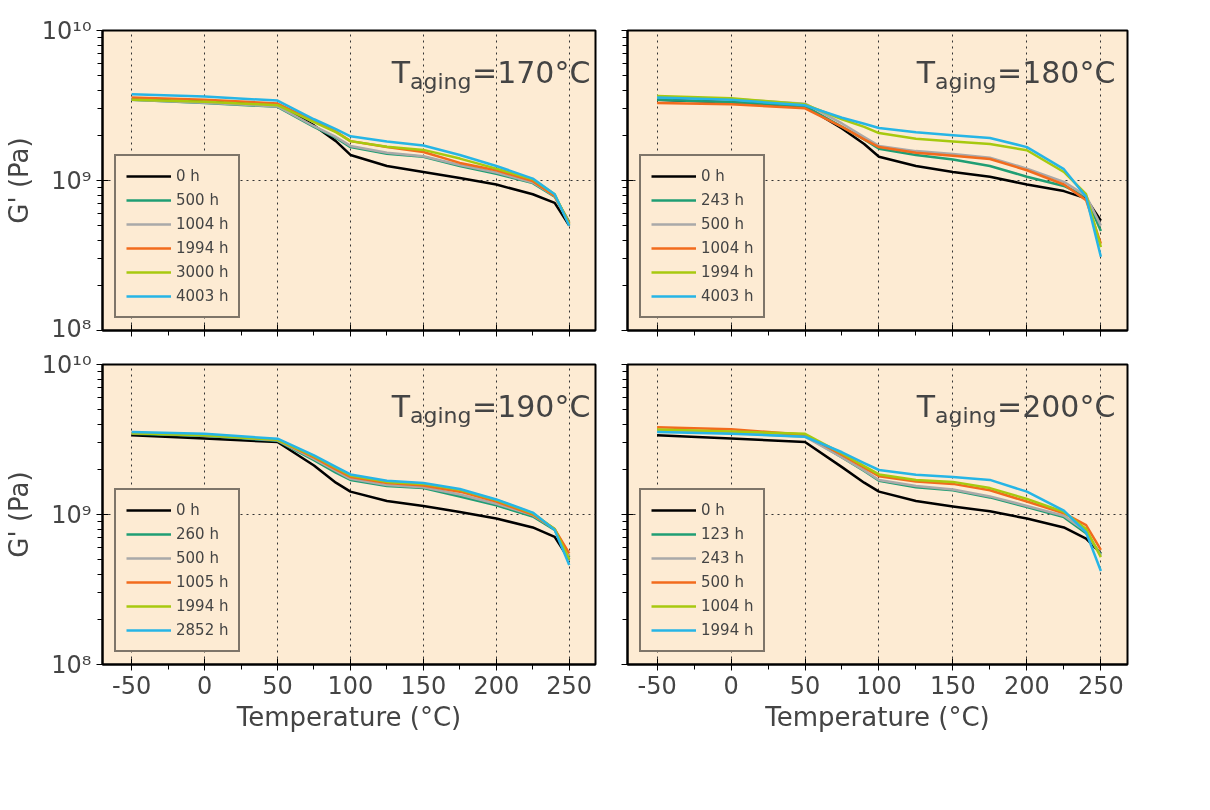  Describe the element at coordinates (722, 534) in the screenshot. I see `legend-label: 123 h` at that location.